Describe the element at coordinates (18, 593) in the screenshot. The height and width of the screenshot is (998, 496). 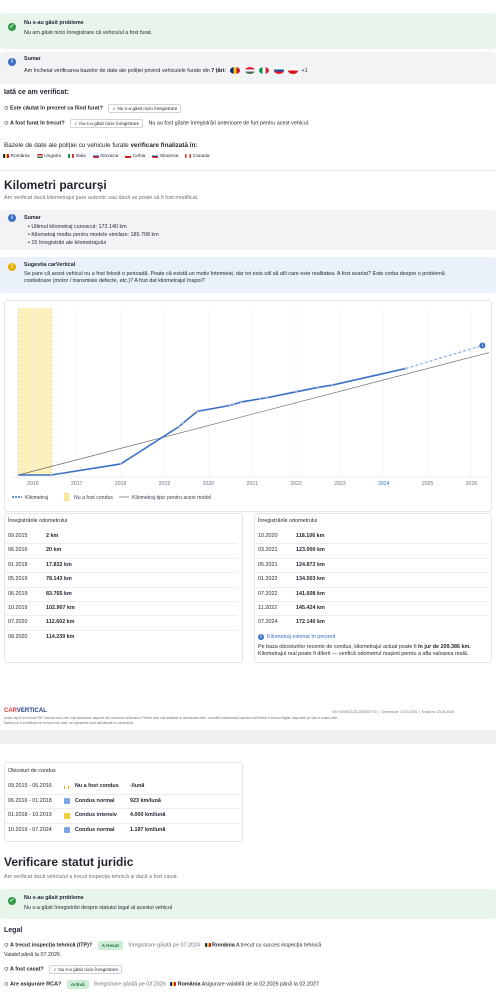
I see `row-date: 06.2019` at that location.